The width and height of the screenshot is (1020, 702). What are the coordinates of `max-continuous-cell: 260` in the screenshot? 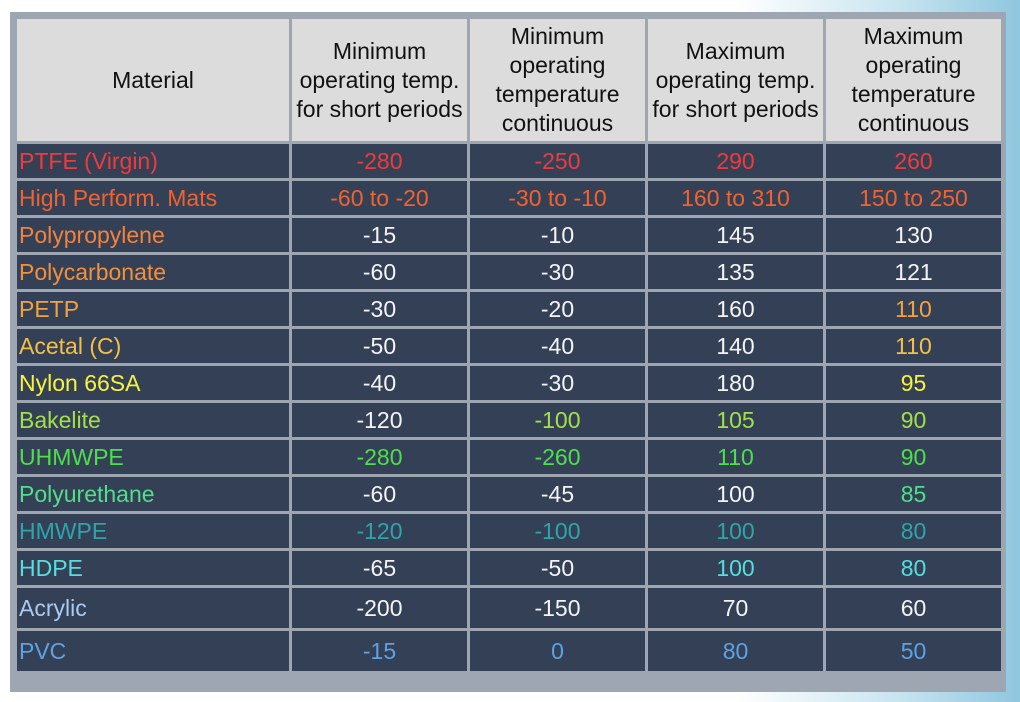 It's located at (913, 161).